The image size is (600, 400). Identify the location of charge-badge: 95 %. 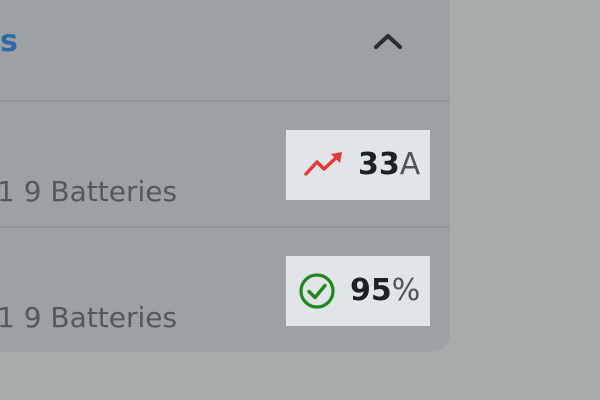
(358, 291).